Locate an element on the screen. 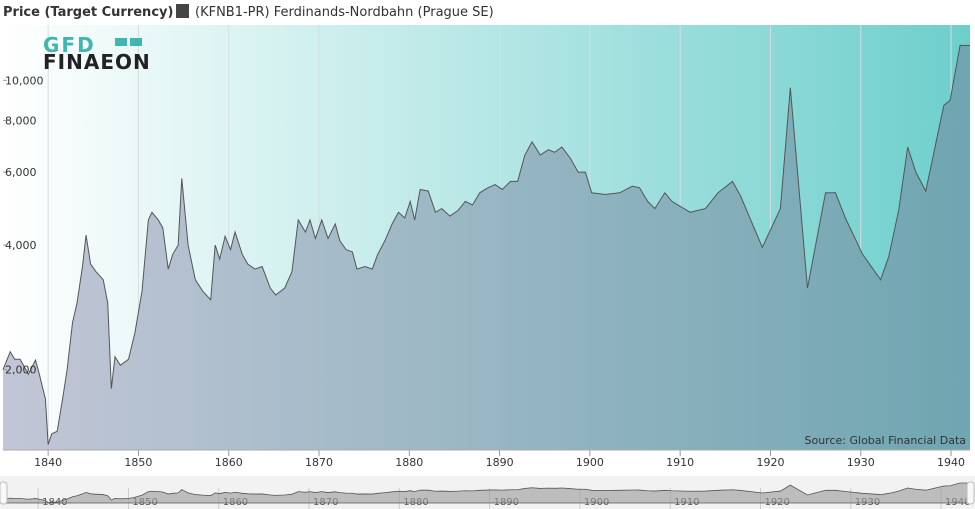  x-tick-label: 1910 is located at coordinates (680, 462).